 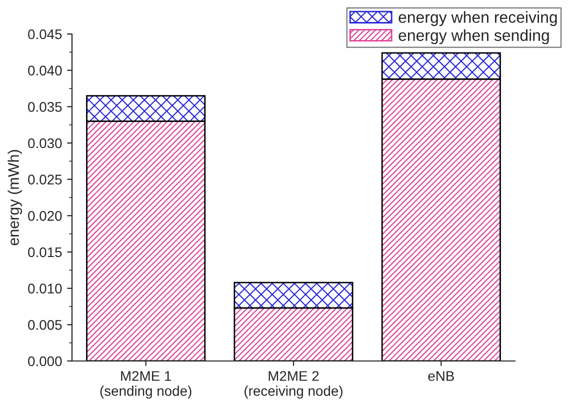 I want to click on y-tick-label: 0.005, so click(x=45, y=325).